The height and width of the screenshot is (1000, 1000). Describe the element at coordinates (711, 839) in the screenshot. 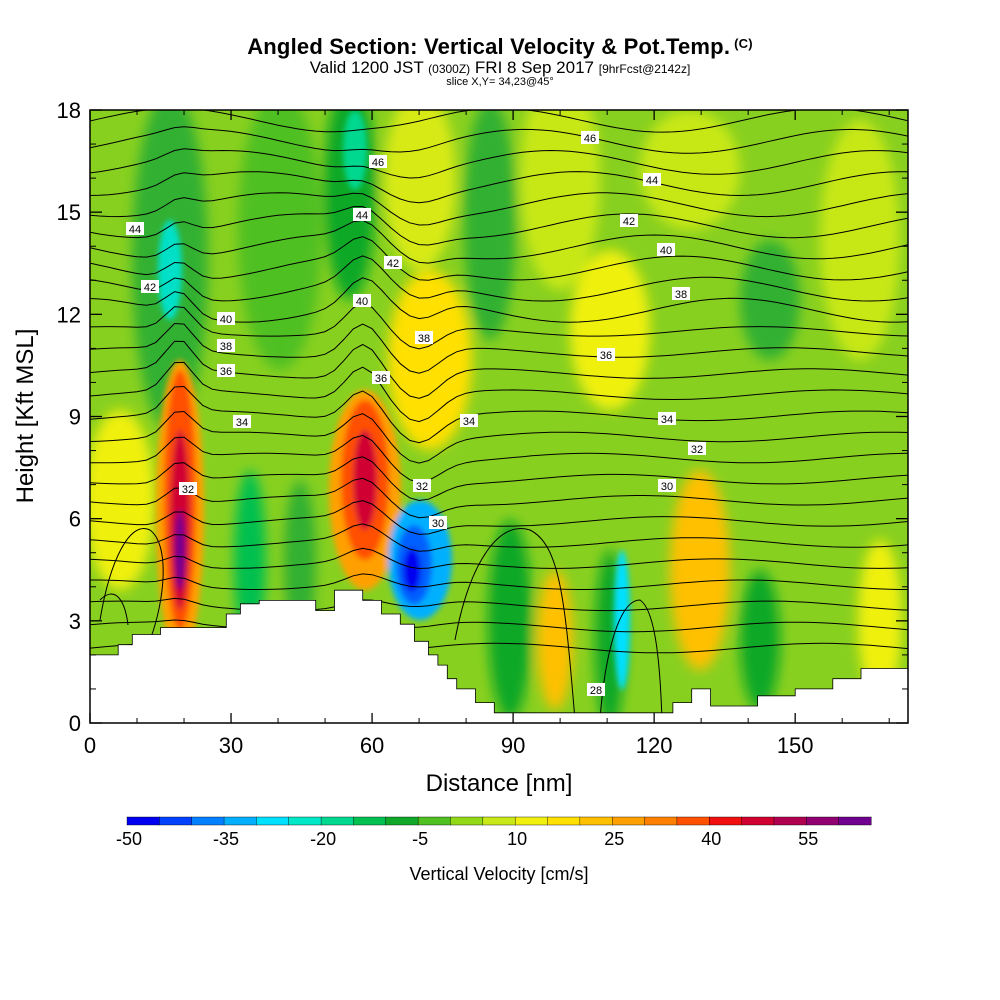

I see `colorbar-tick-label: 40` at that location.